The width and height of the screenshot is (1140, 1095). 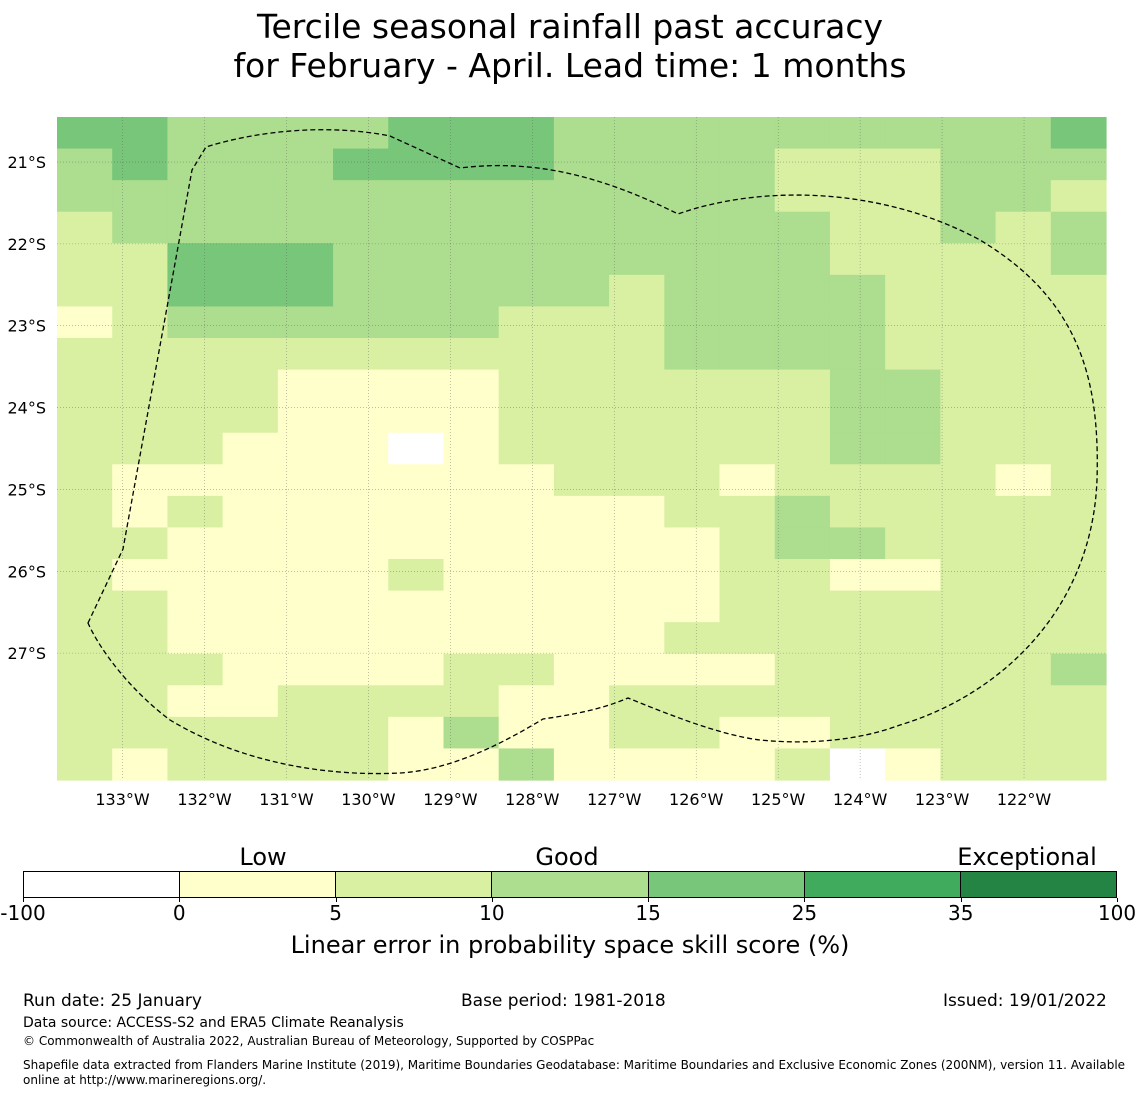 I want to click on longitude-tick-label: 128°W, so click(x=532, y=799).